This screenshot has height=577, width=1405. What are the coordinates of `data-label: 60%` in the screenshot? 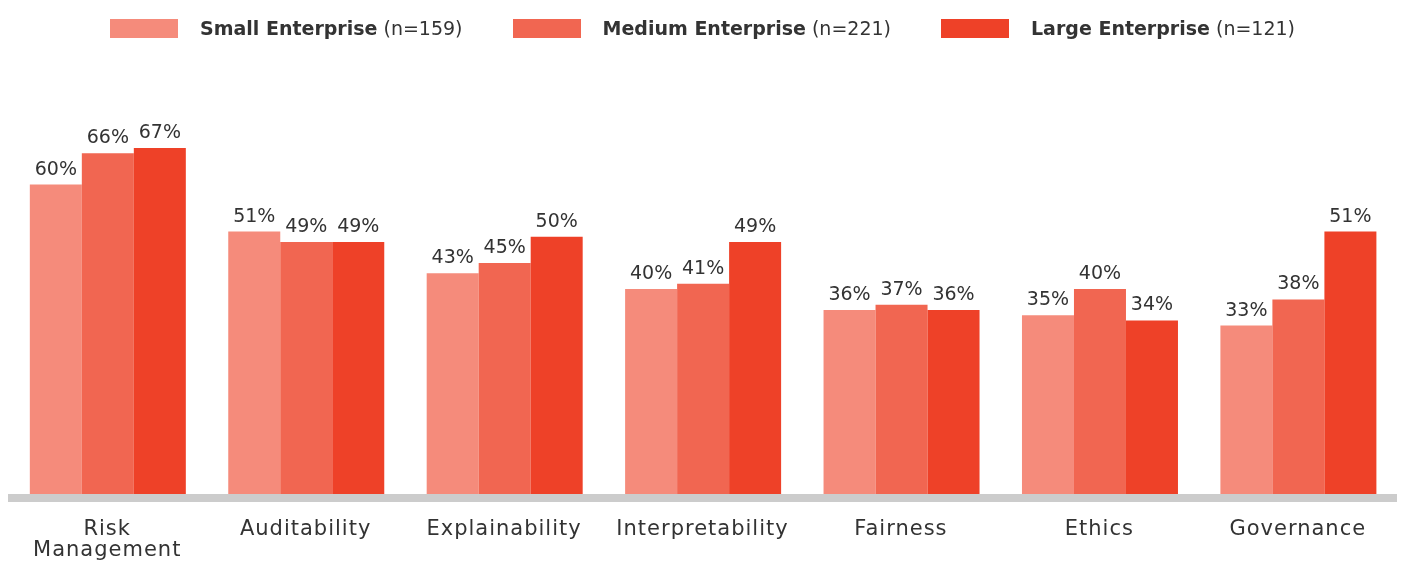 It's located at (55, 167).